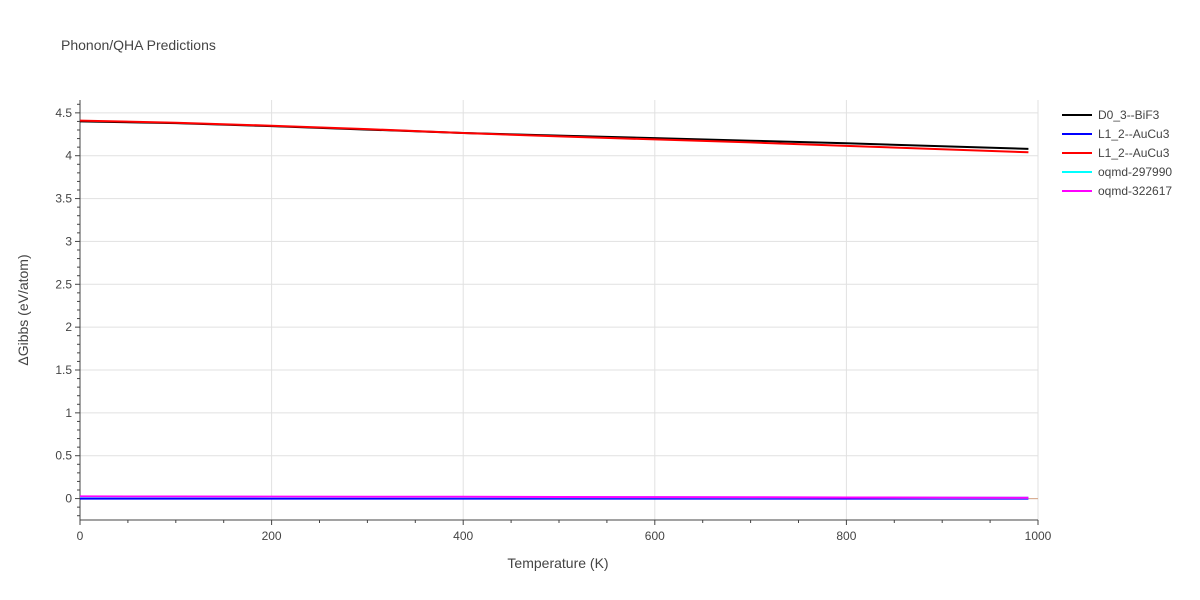  I want to click on y-tick-label: 1.5, so click(63, 370).